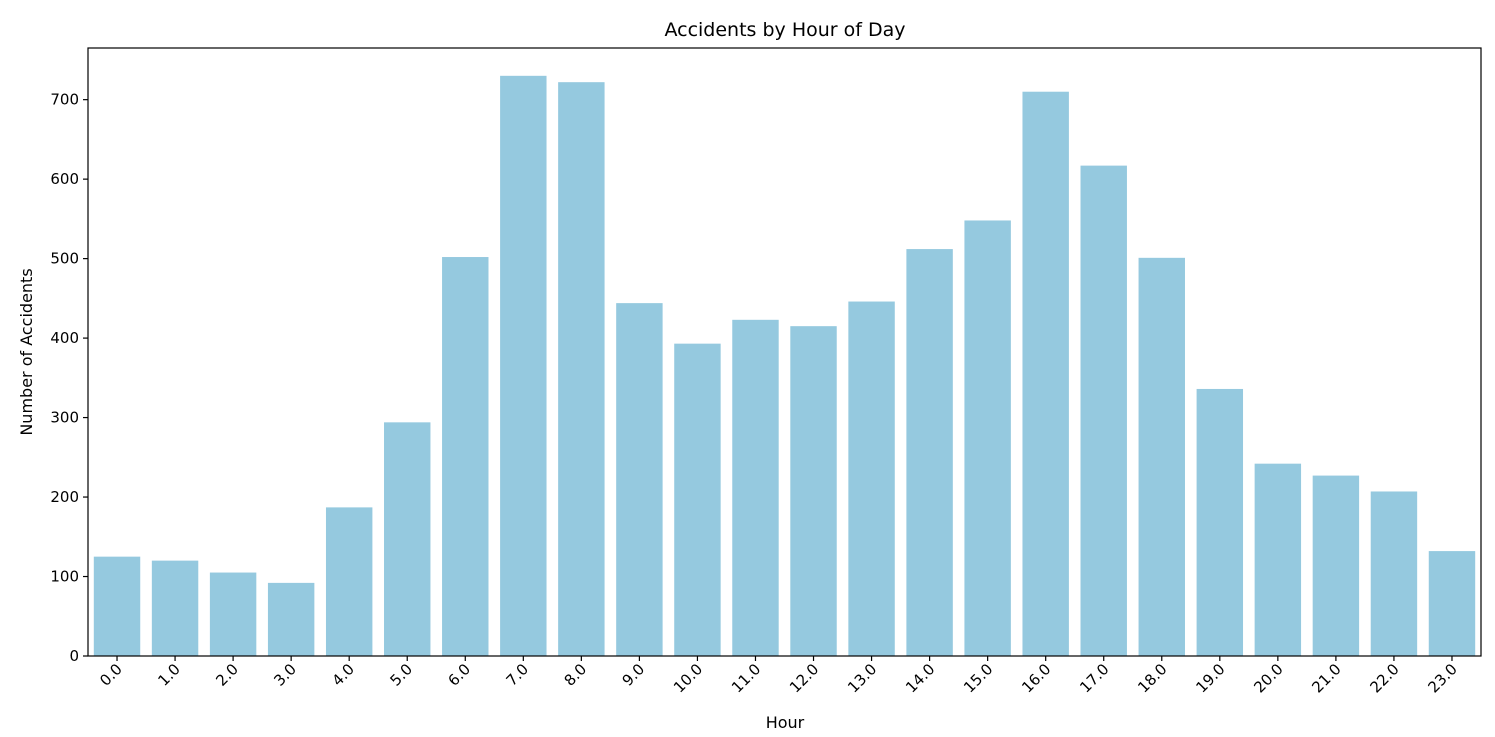  What do you see at coordinates (233, 614) in the screenshot?
I see `bar-2.0` at bounding box center [233, 614].